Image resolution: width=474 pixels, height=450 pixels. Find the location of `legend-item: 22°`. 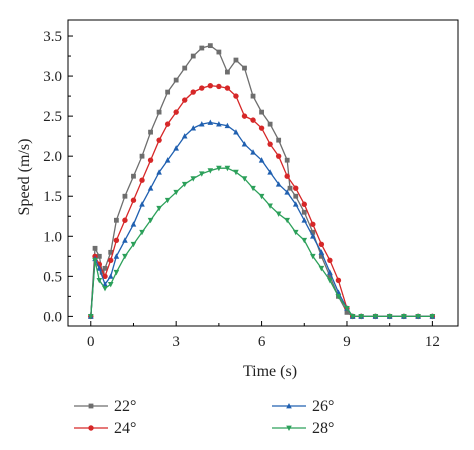

legend-item: 22° is located at coordinates (105, 406).